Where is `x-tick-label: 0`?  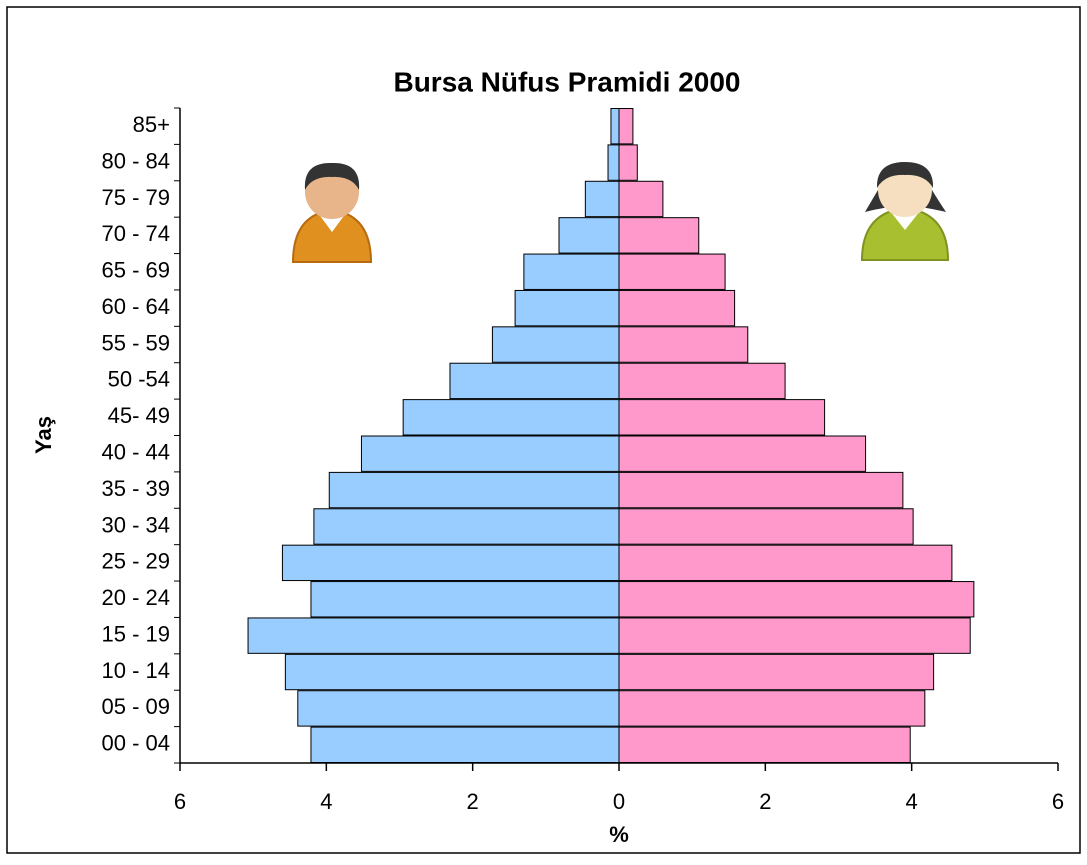 x-tick-label: 0 is located at coordinates (619, 801).